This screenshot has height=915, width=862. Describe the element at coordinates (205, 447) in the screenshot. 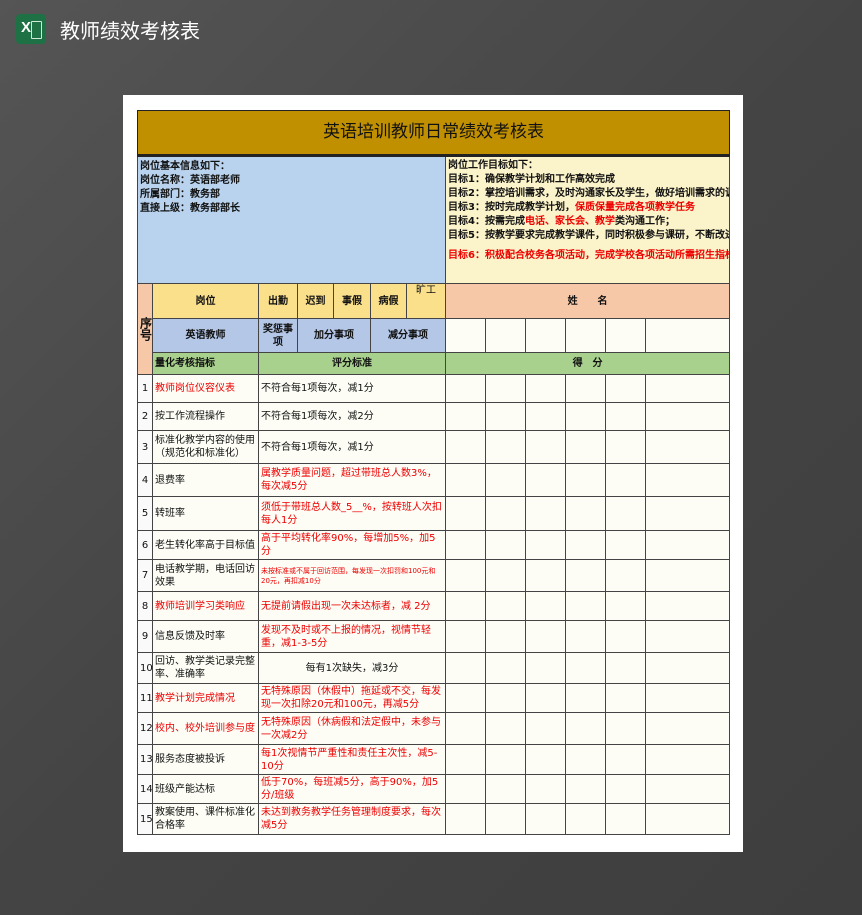

I see `indicator-cell: 标准化教学内容的使用（规范化和标准化）` at that location.